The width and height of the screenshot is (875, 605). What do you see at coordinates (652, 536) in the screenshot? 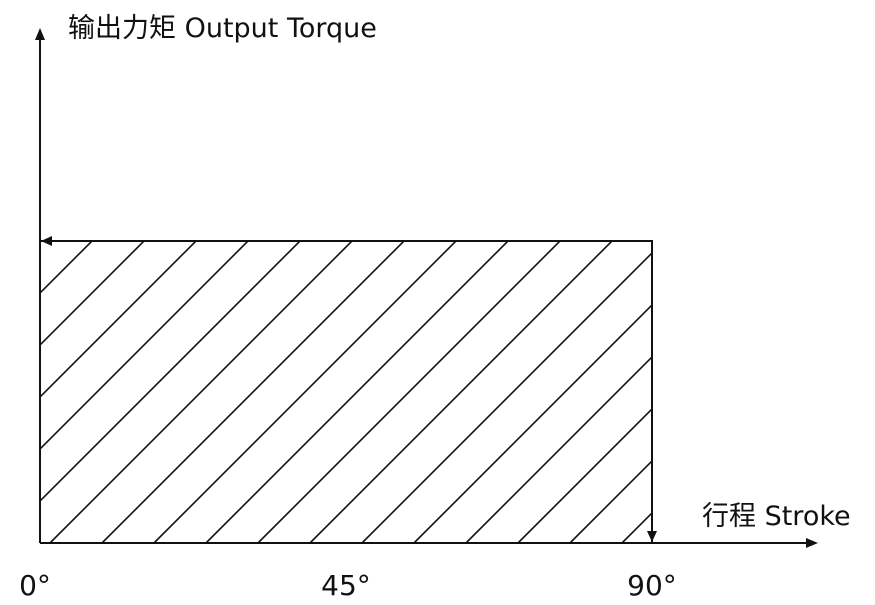
I see `stroke-end-arrow-icon` at bounding box center [652, 536].